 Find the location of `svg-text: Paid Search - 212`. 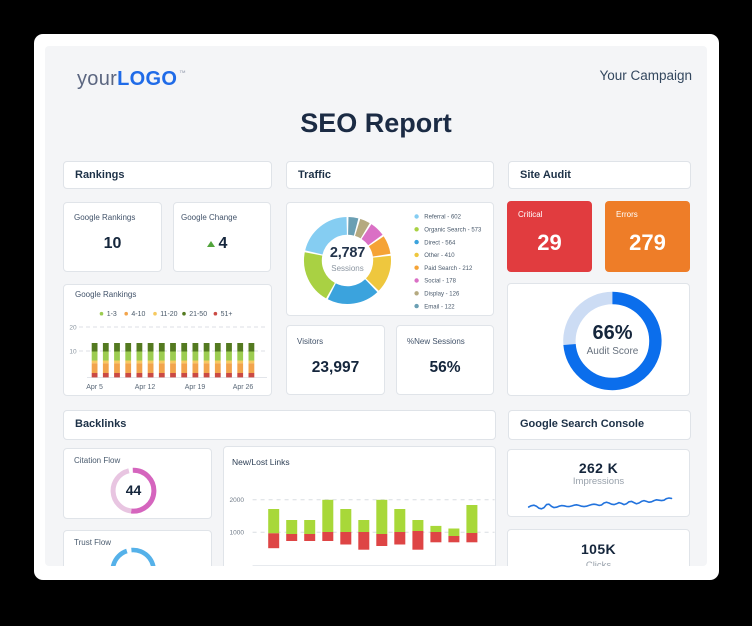

svg-text: Paid Search - 212 is located at coordinates (448, 269).